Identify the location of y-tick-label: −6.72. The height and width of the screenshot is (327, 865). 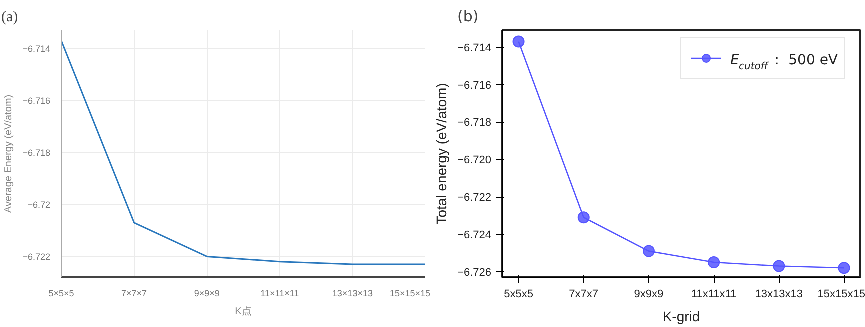
(39, 205).